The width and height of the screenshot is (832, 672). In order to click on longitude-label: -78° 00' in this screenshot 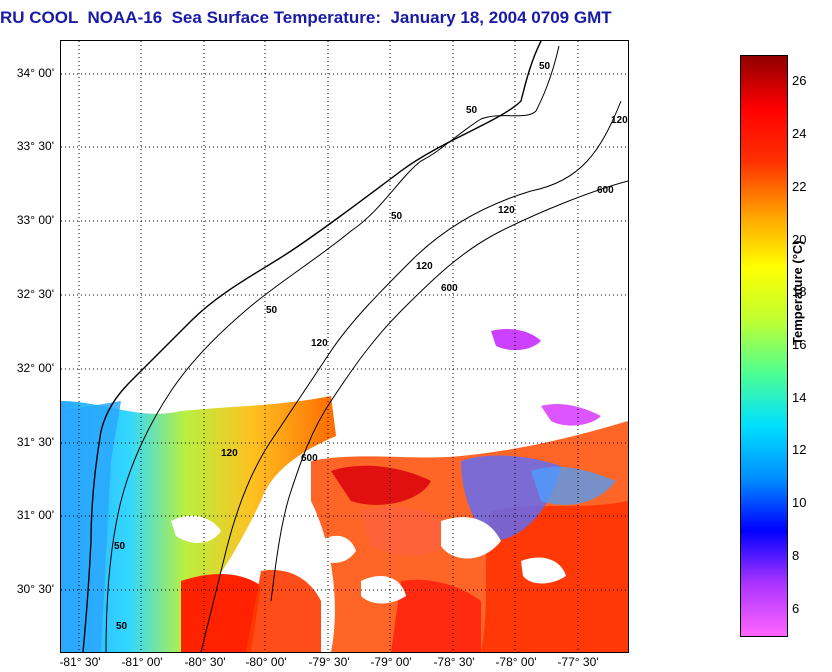, I will do `click(516, 662)`.